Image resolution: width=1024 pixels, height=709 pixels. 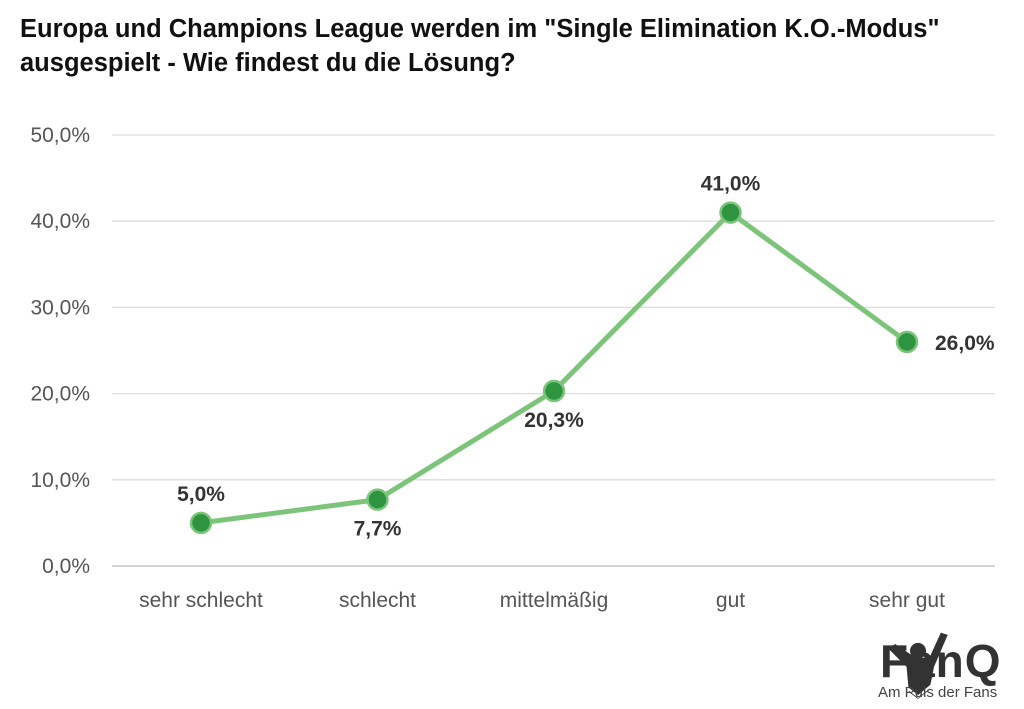 I want to click on data-label: 20,3%, so click(x=554, y=420).